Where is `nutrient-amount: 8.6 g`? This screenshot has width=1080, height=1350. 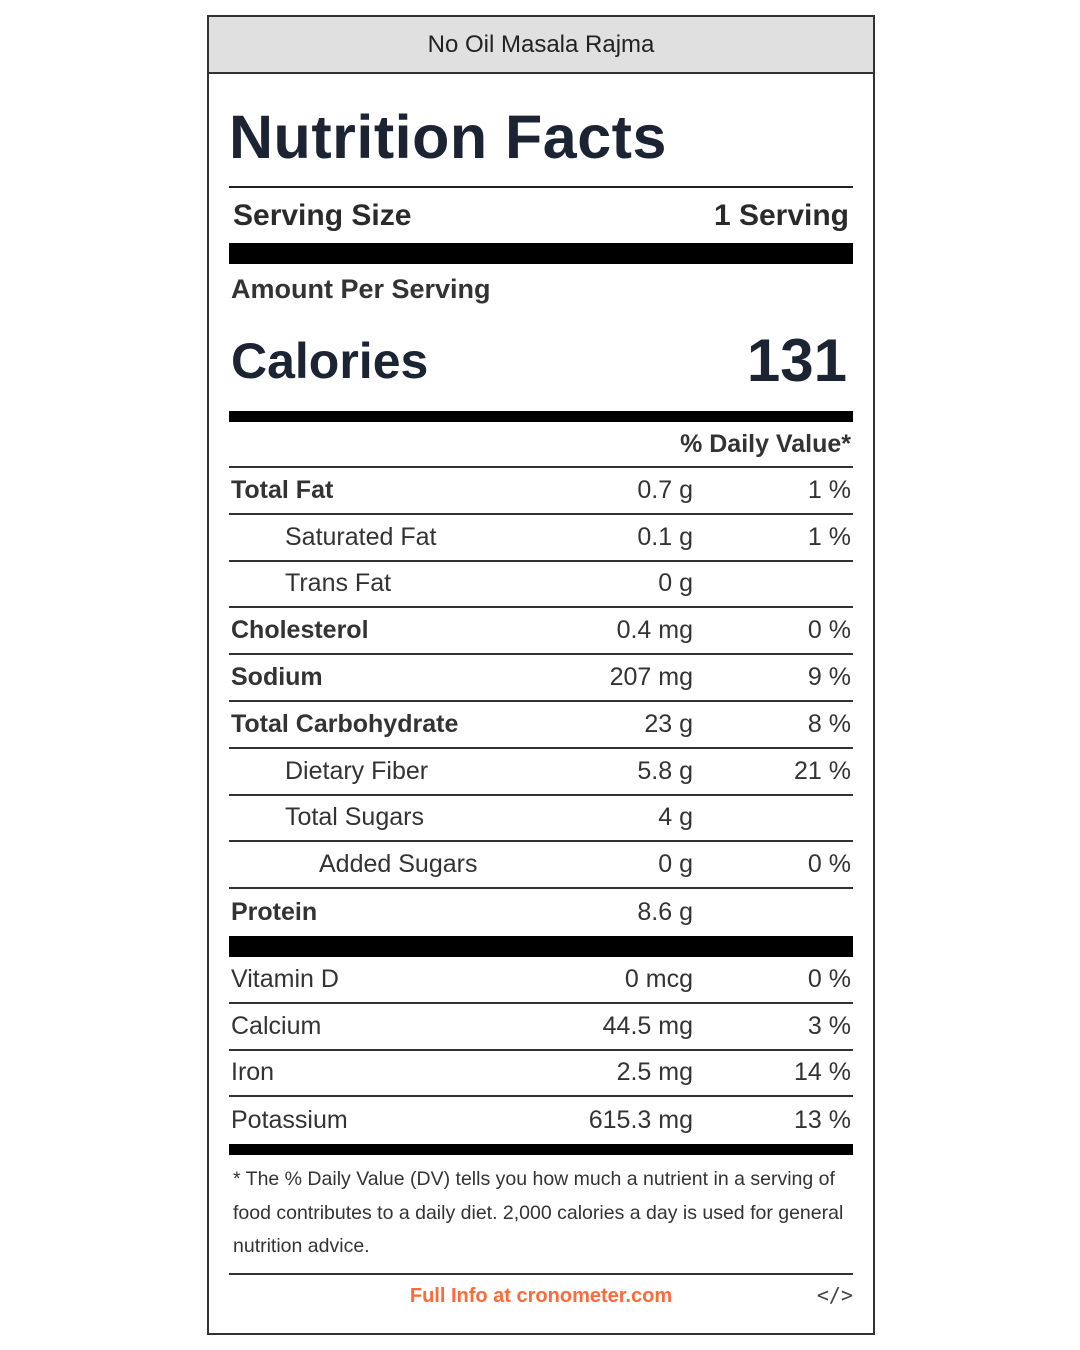
nutrient-amount: 8.6 g is located at coordinates (665, 912).